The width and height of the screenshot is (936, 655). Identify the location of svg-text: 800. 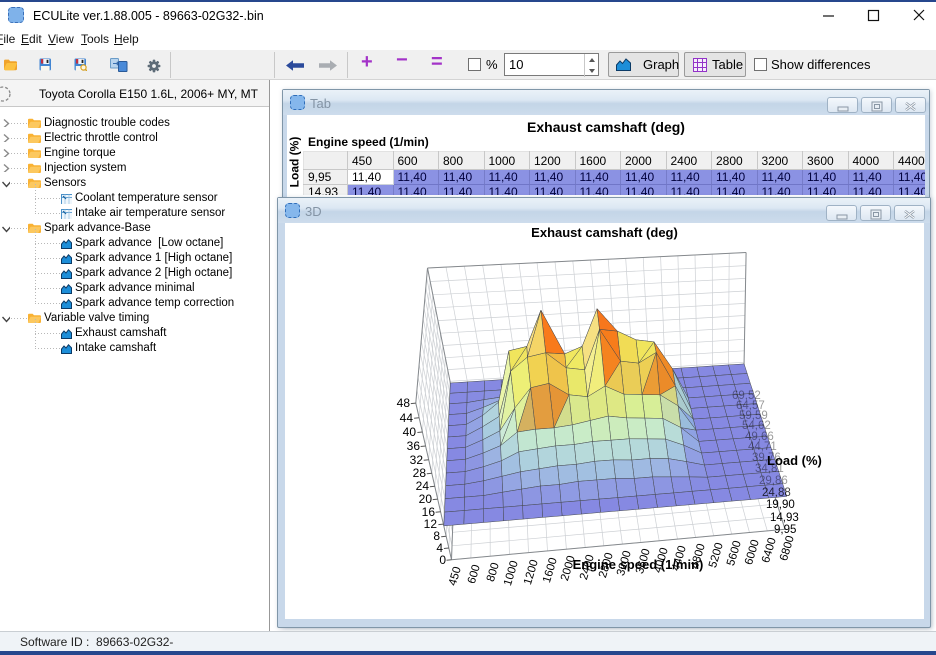
(493, 572).